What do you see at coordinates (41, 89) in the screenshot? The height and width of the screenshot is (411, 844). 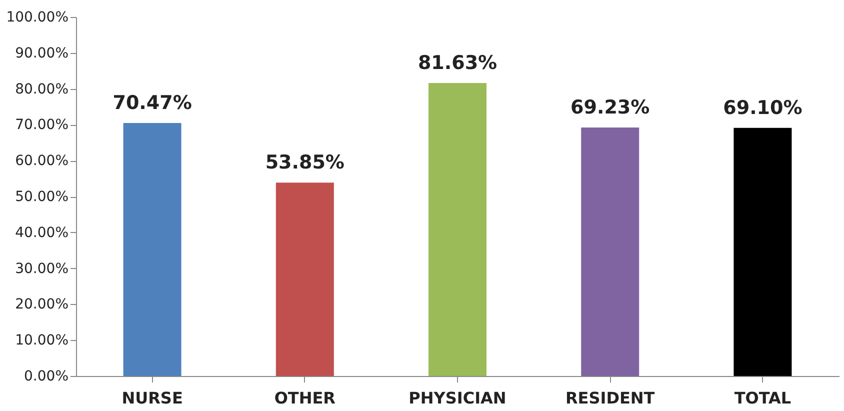 I see `y-tick-label: 80.00%` at bounding box center [41, 89].